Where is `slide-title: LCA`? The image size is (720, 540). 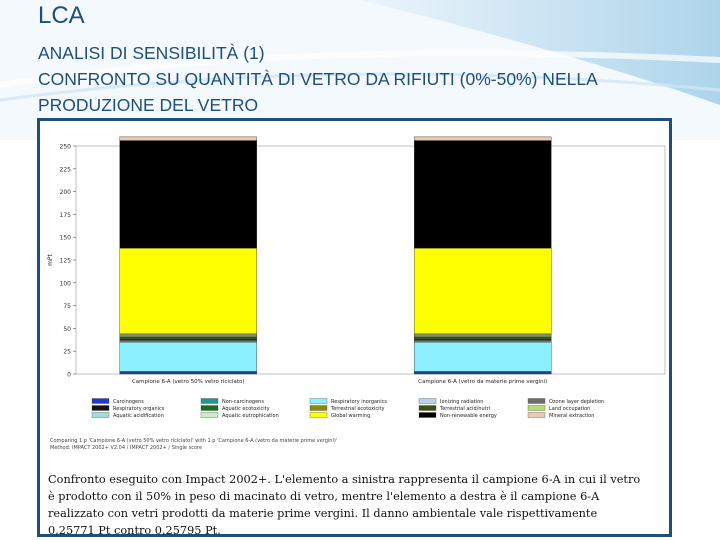 slide-title: LCA is located at coordinates (61, 15).